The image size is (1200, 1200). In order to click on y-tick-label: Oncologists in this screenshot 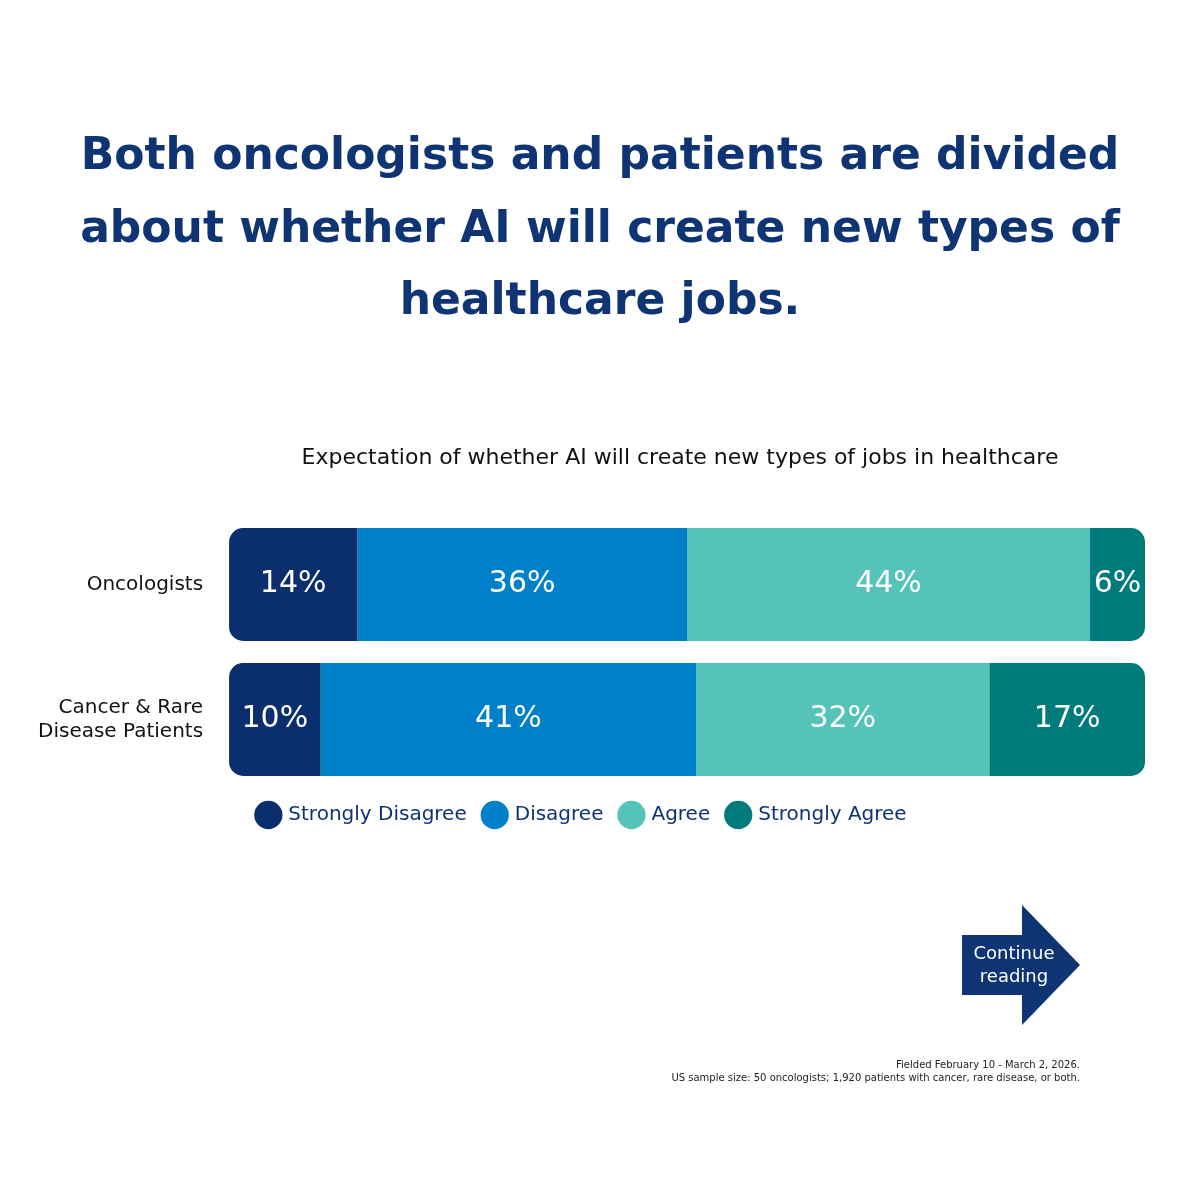, I will do `click(145, 582)`.